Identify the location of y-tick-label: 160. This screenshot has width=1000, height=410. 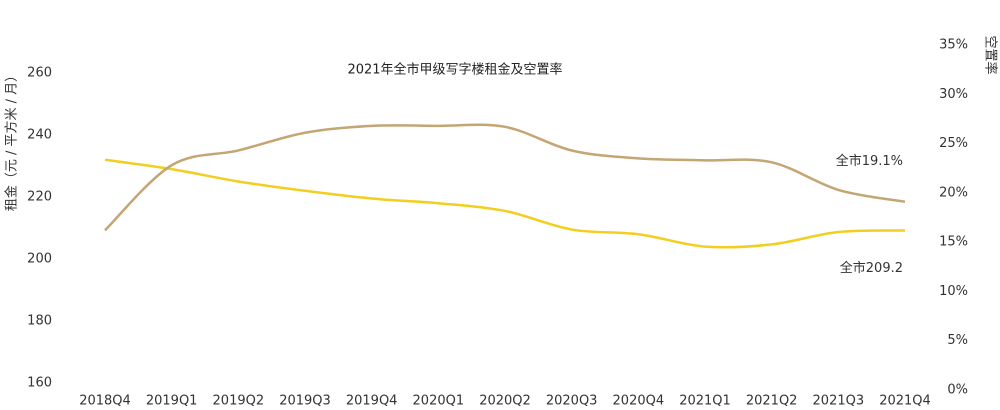
(39, 383).